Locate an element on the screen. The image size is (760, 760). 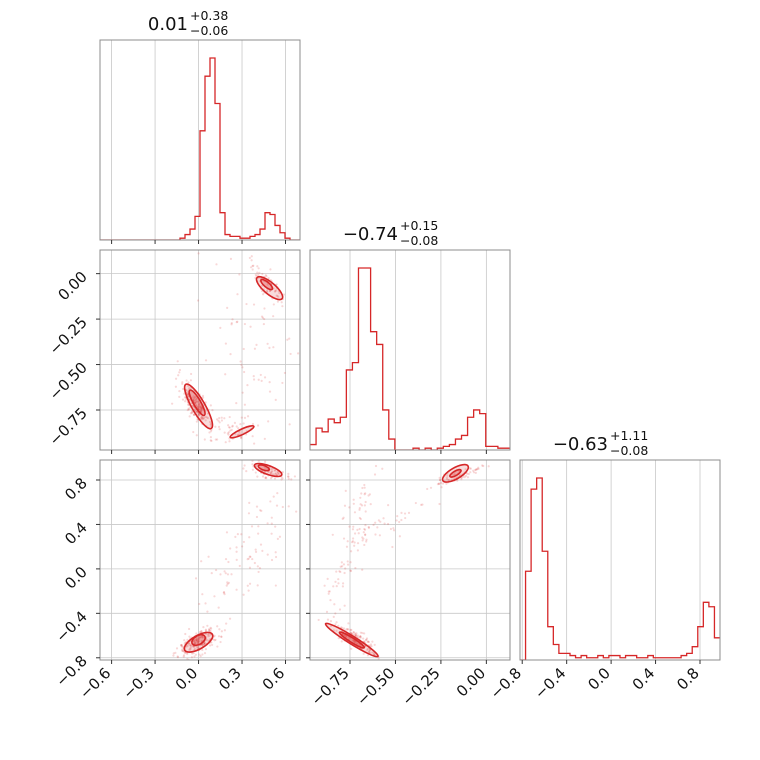
y-tick-label: −0.4 is located at coordinates (71, 626).